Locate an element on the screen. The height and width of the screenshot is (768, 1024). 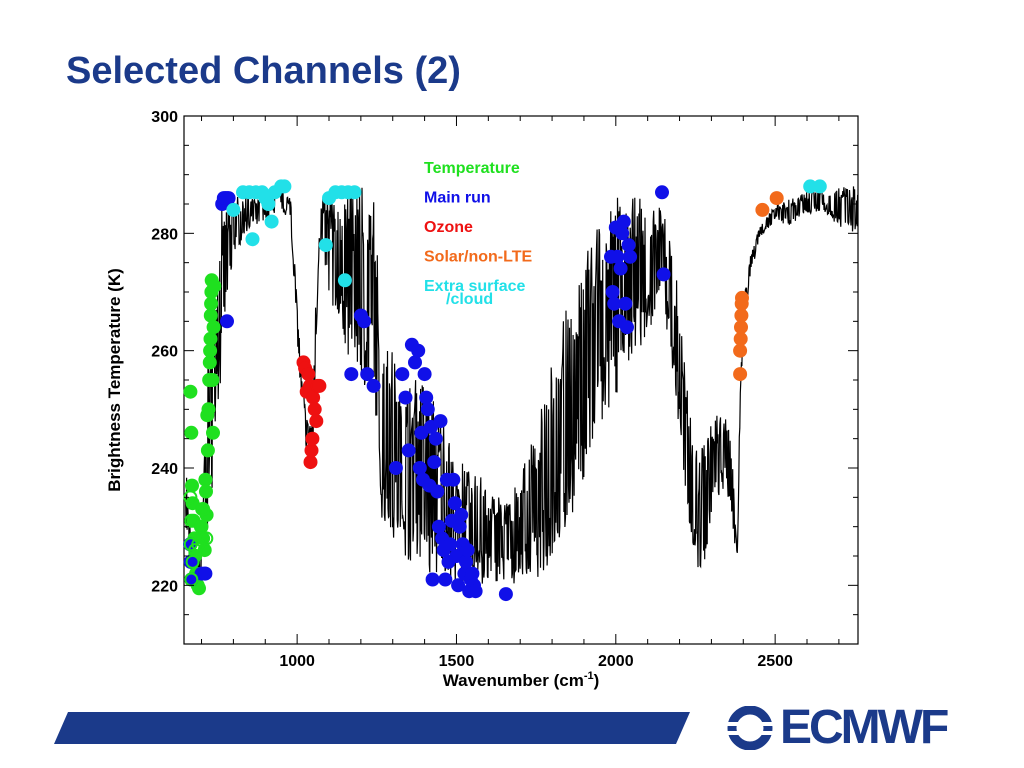
y-tick-label-3: 280 is located at coordinates (164, 234).